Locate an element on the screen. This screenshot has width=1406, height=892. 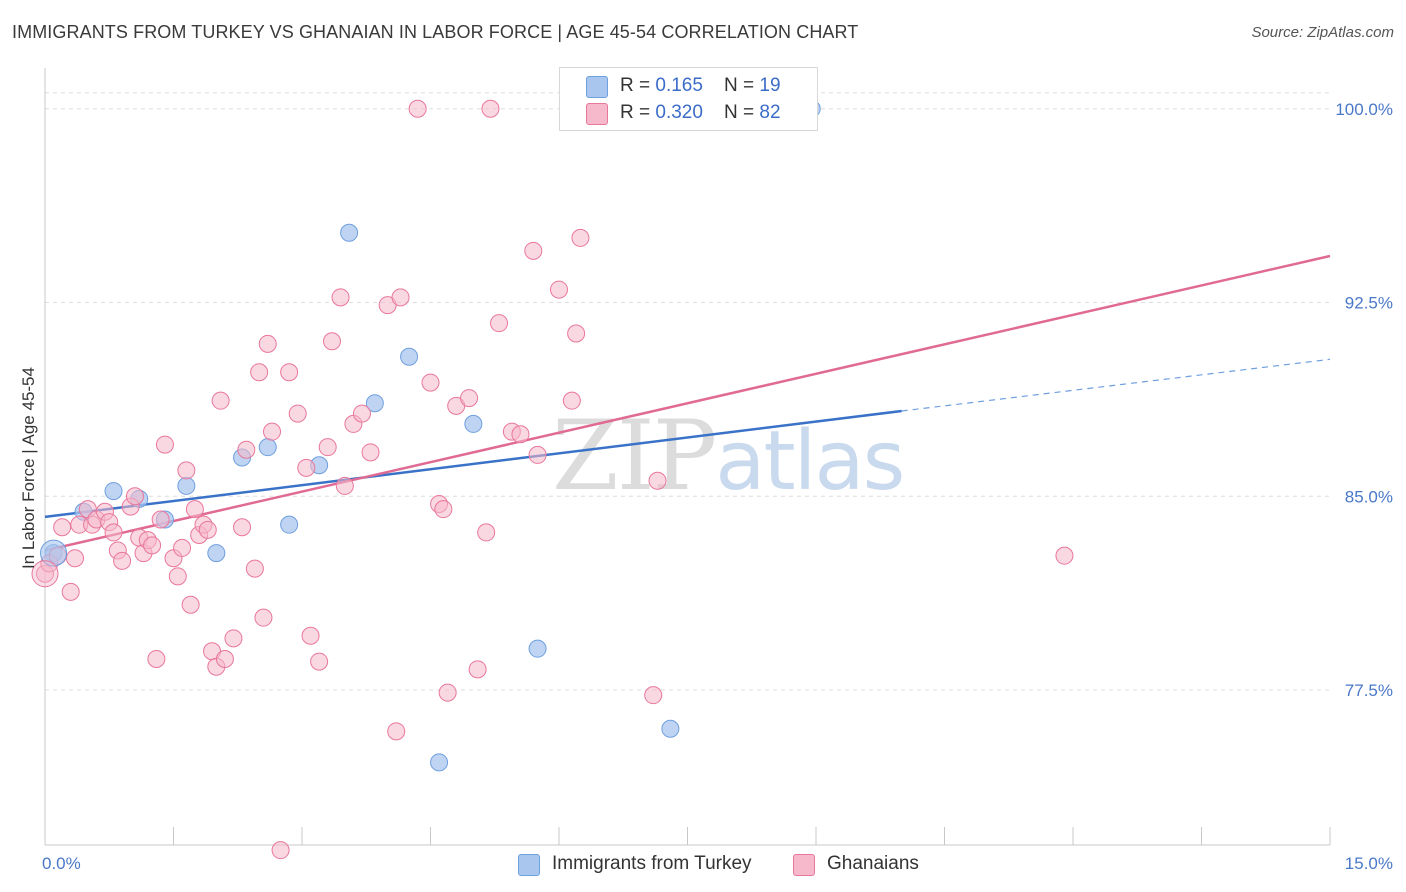
legend-r-value: 0.320 is located at coordinates (679, 112).